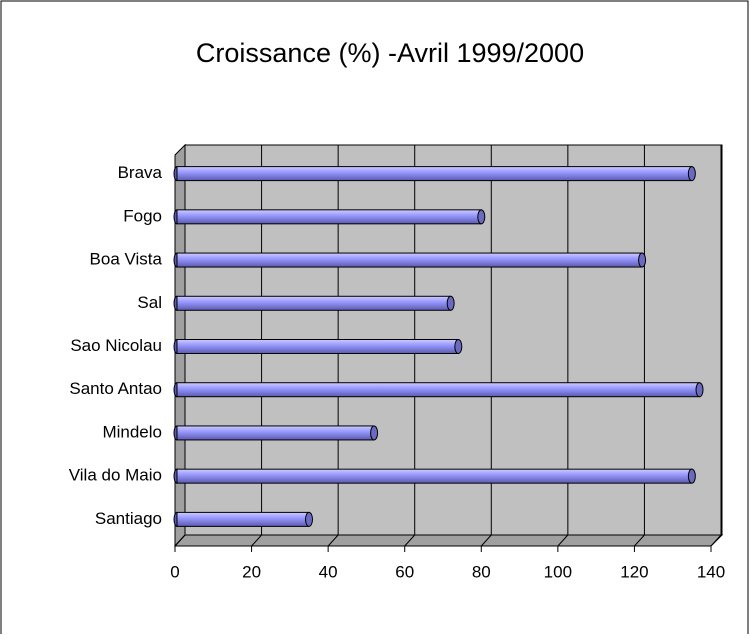  Describe the element at coordinates (142, 215) in the screenshot. I see `y-tick-label: Fogo` at that location.